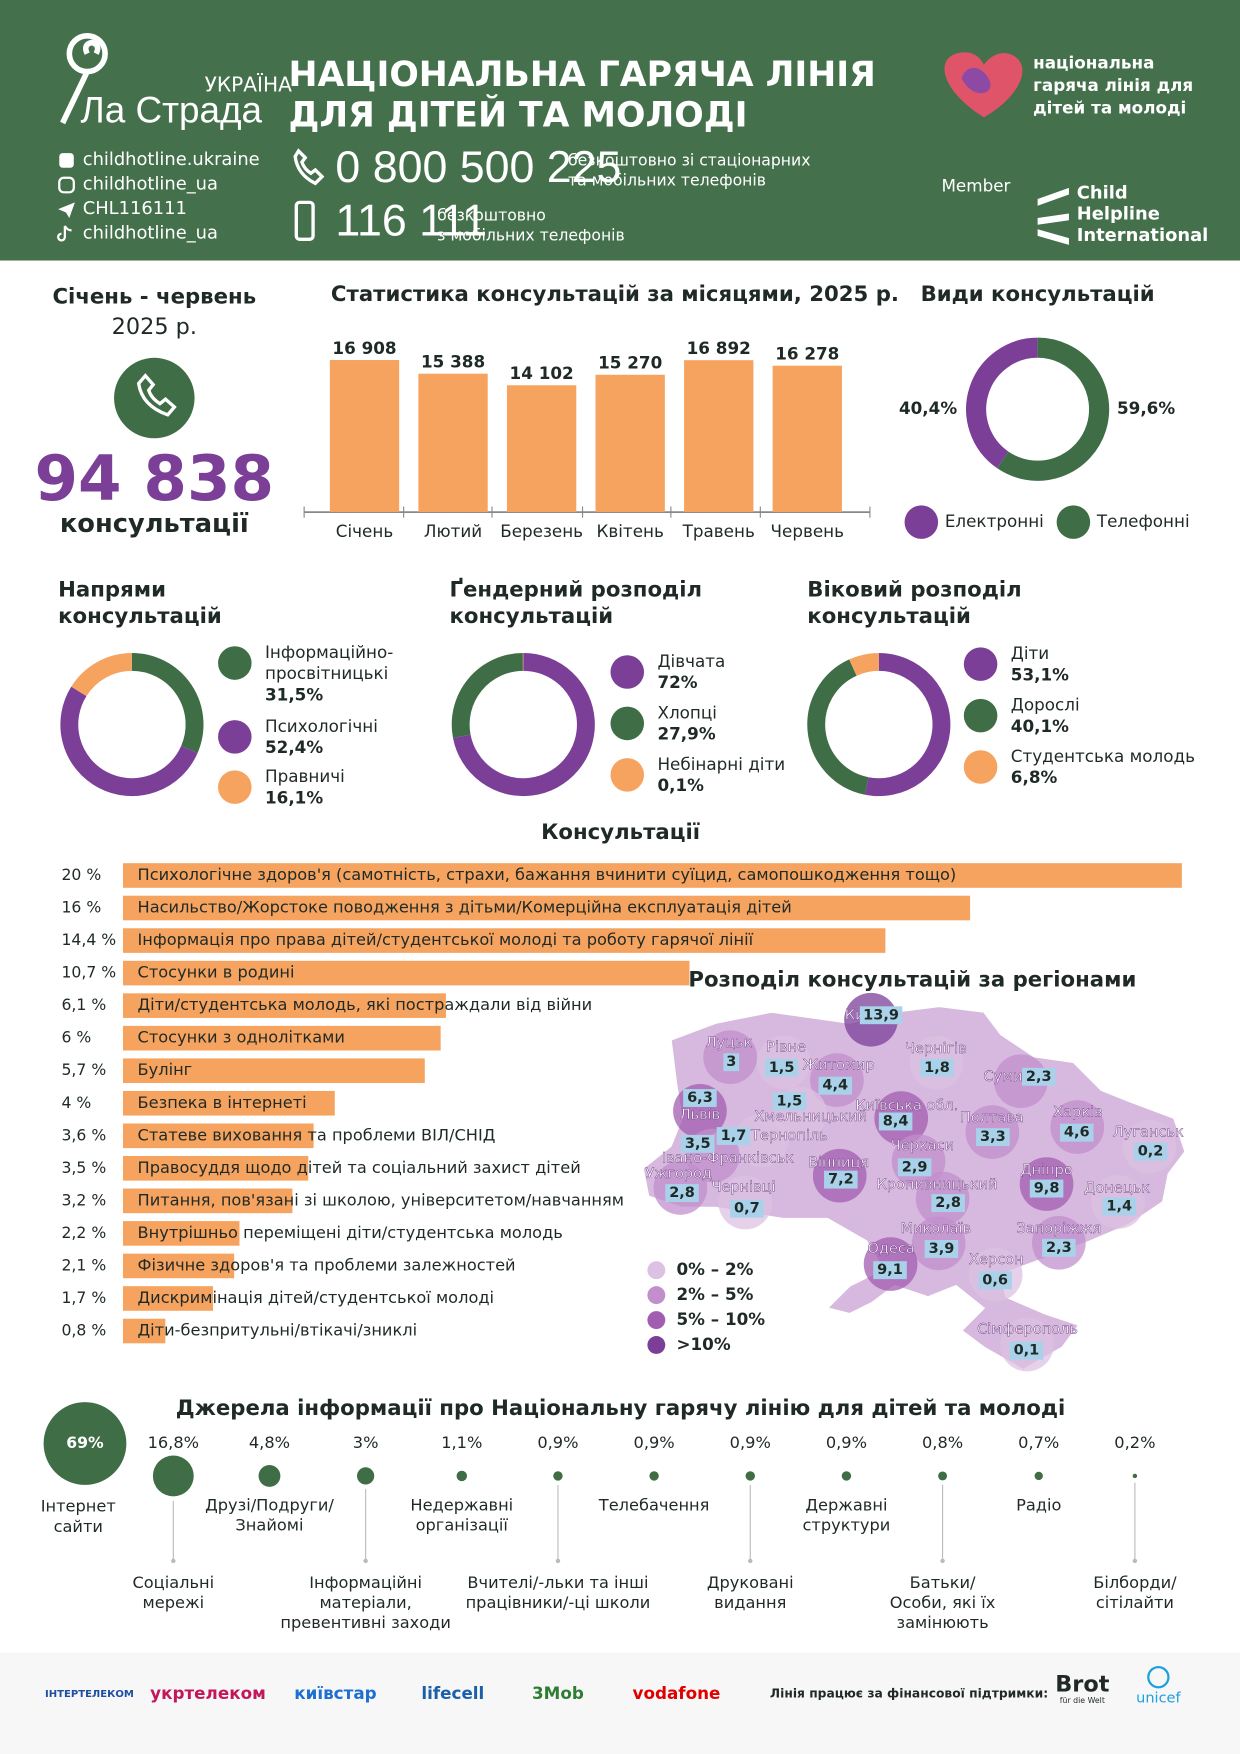  What do you see at coordinates (728, 1158) in the screenshot?
I see `region-name: Івано-Франківськ` at bounding box center [728, 1158].